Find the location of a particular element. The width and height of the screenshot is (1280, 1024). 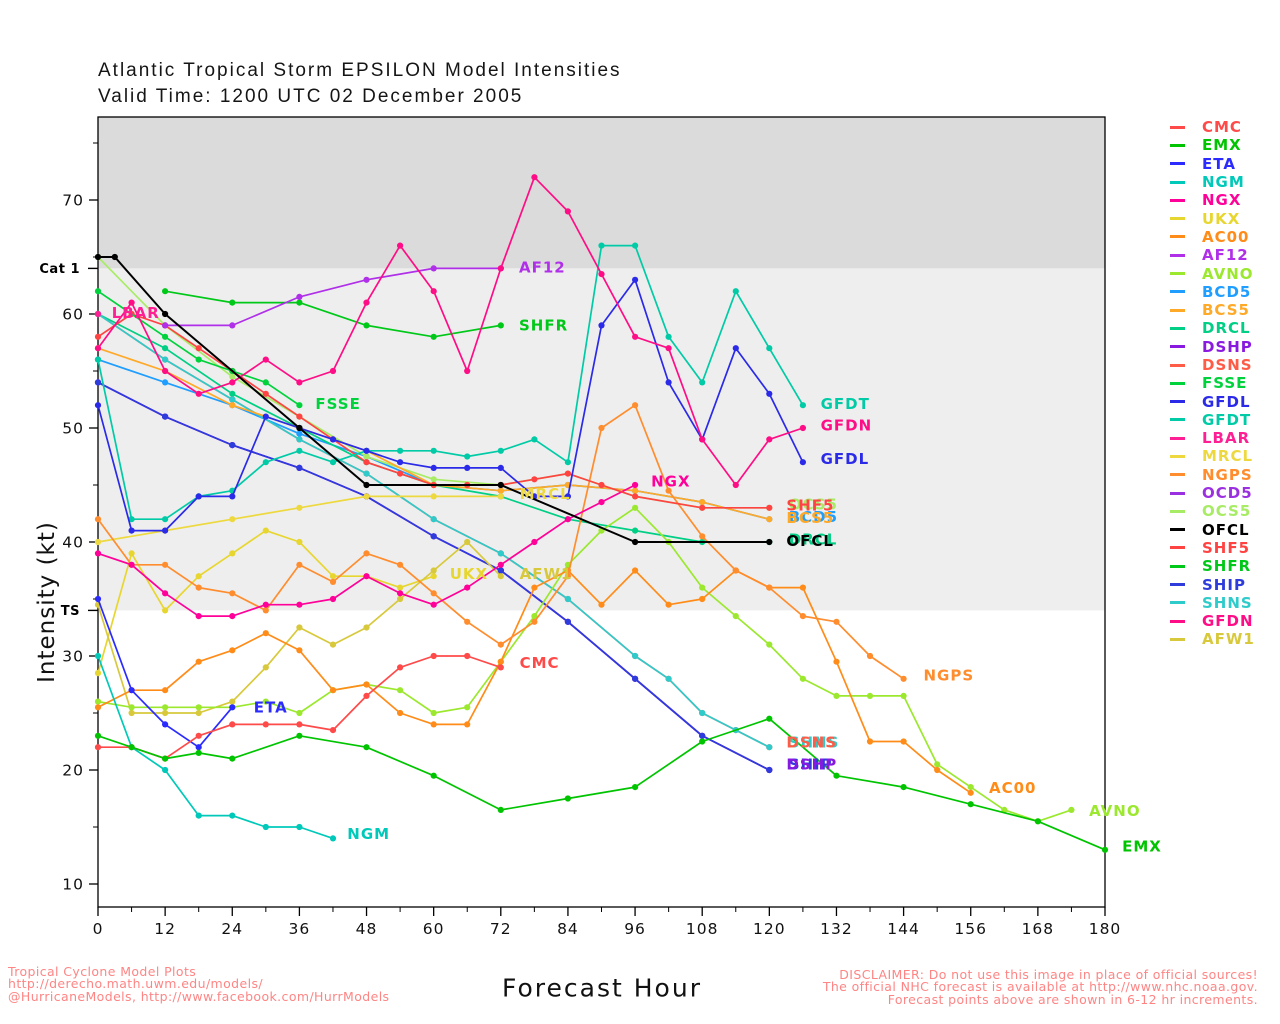

legend-item-FSSE: FSSE is located at coordinates (1212, 383).